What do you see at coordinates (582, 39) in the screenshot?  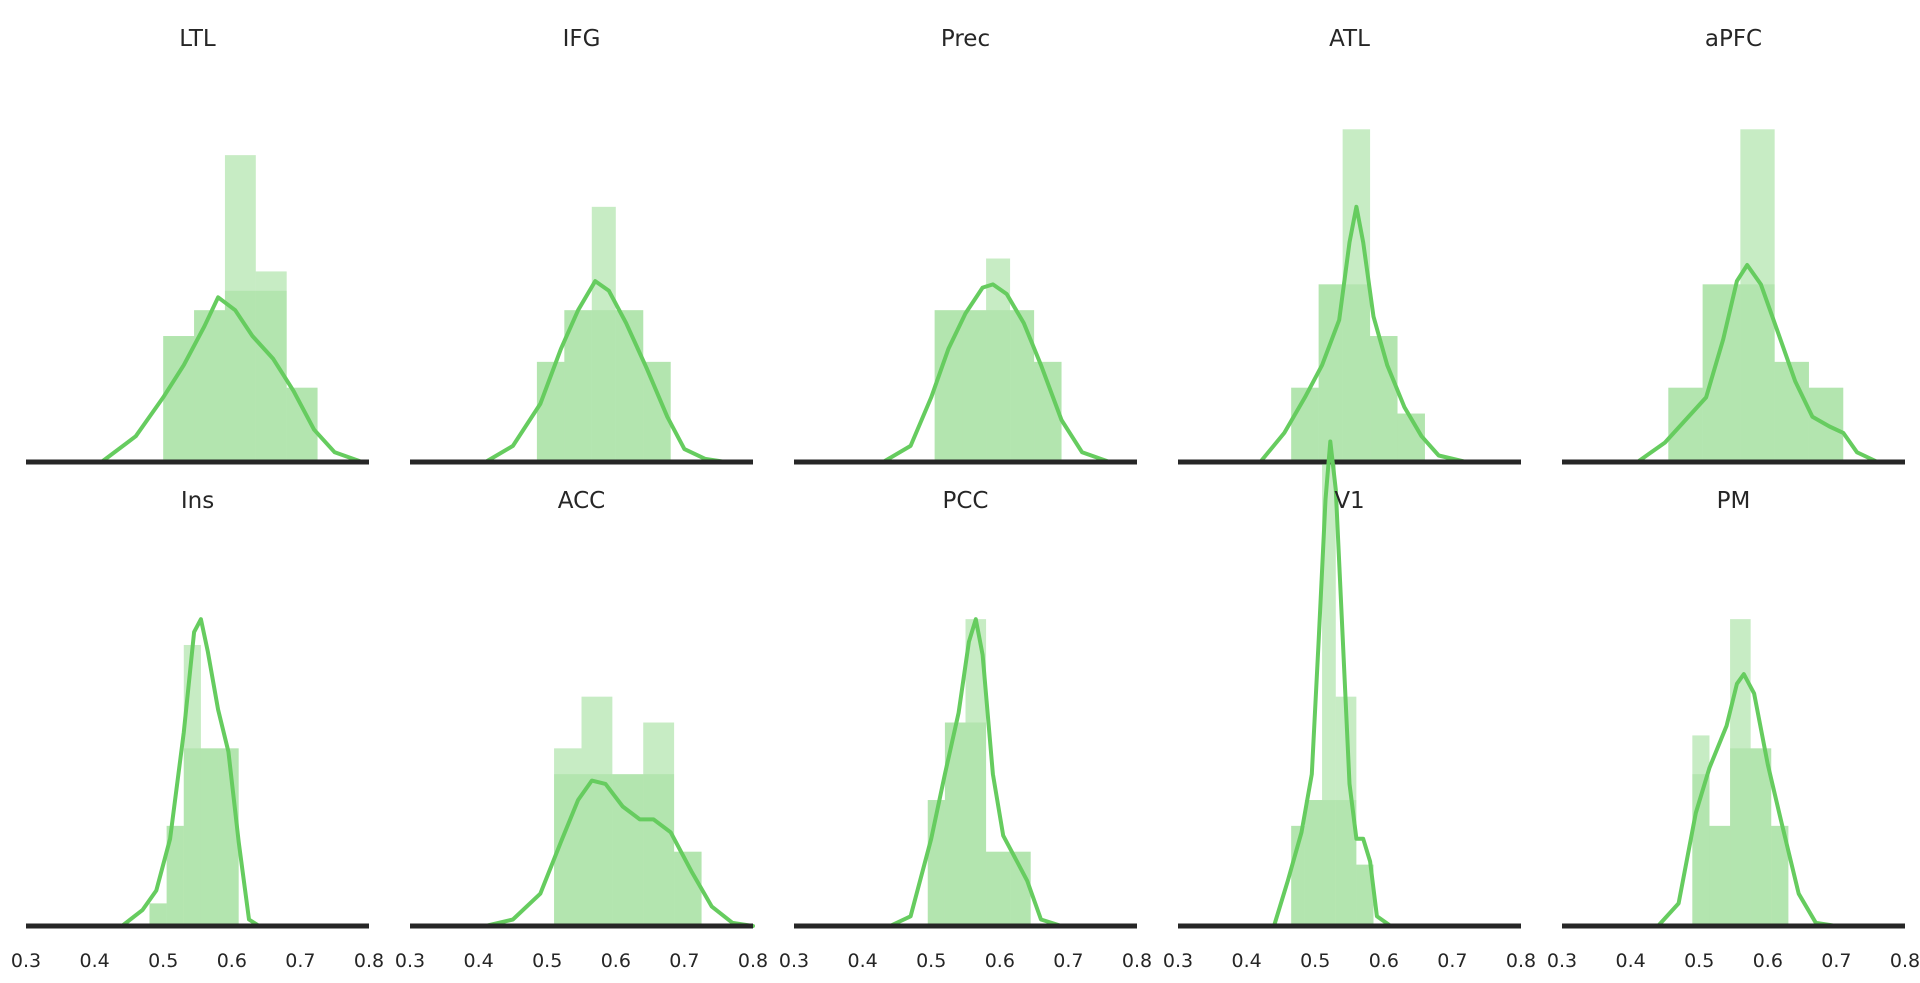 I see `panel-title: IFG` at bounding box center [582, 39].